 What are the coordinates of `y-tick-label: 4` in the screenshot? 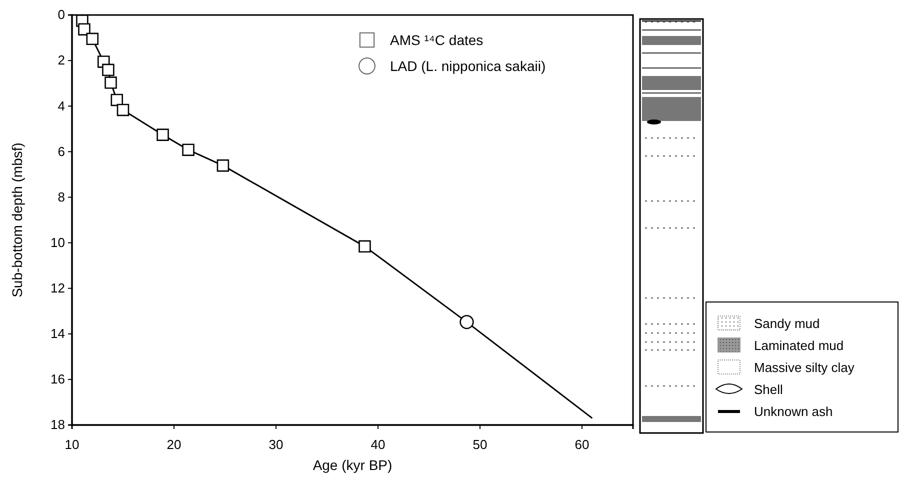 It's located at (61, 106).